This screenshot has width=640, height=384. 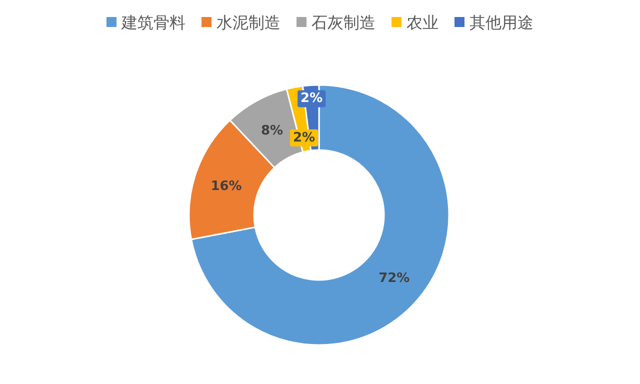 What do you see at coordinates (248, 22) in the screenshot?
I see `legend-label: 水泥制造` at bounding box center [248, 22].